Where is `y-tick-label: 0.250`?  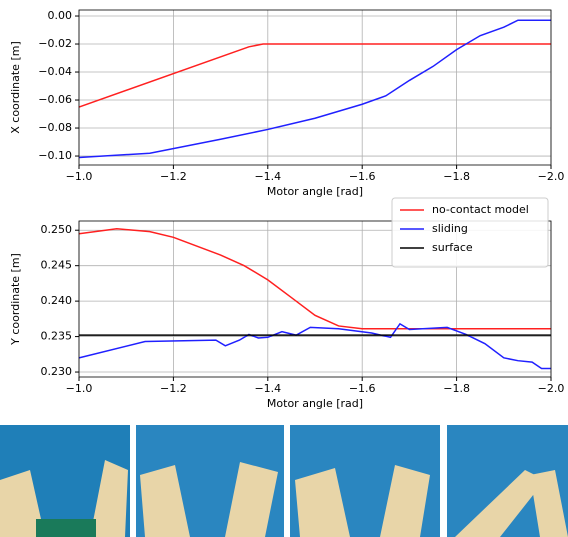 y-tick-label: 0.250 is located at coordinates (57, 229).